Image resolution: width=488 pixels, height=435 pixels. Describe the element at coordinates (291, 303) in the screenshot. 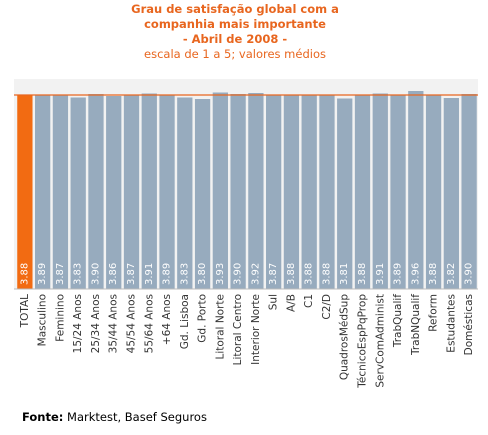

I see `category-label-16: A/B` at that location.